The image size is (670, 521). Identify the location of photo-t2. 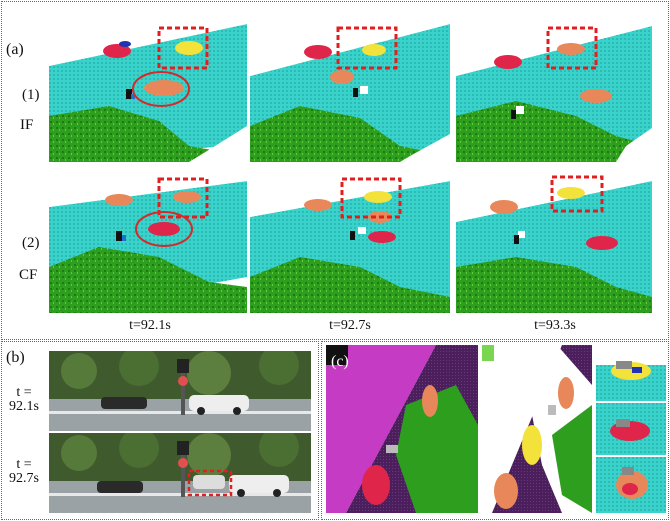
(180, 473).